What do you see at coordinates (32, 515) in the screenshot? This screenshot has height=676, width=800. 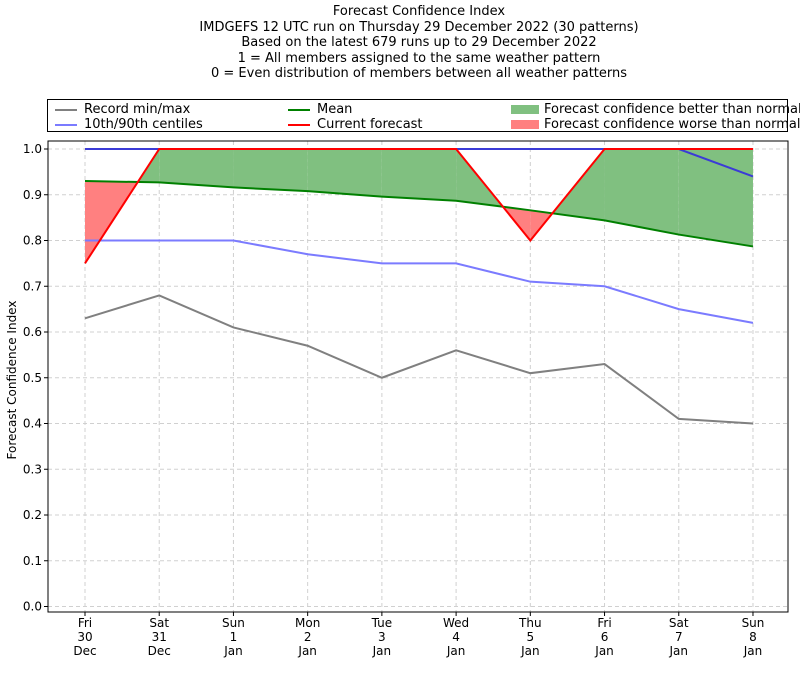 I see `y-tick-label: 0.2` at bounding box center [32, 515].